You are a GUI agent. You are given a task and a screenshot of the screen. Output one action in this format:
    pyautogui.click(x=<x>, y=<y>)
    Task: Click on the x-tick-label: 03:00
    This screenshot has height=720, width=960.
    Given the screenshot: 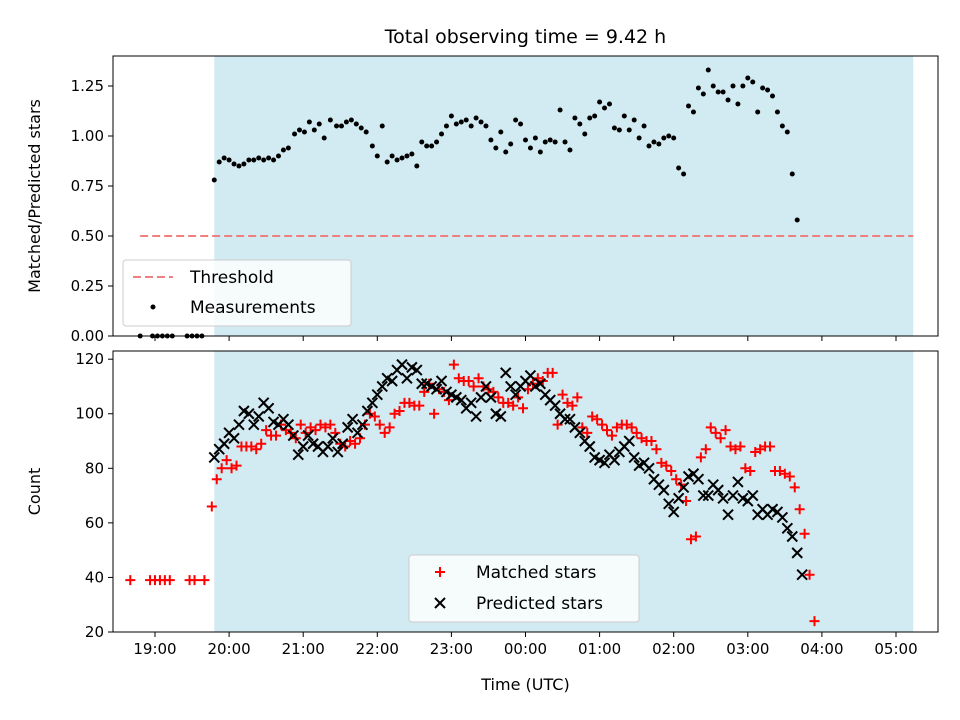 What is the action you would take?
    pyautogui.click(x=747, y=649)
    